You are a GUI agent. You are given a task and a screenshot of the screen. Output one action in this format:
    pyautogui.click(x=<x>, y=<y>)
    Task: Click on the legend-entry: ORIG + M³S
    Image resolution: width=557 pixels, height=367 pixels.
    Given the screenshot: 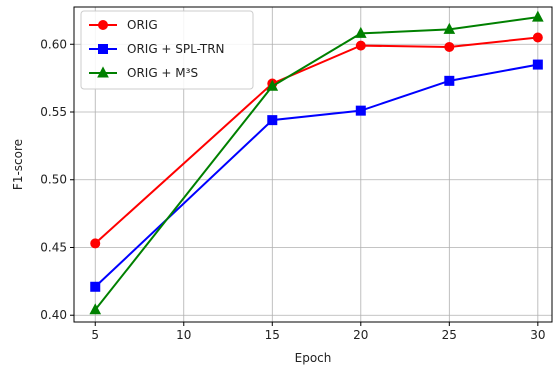 What is the action you would take?
    pyautogui.click(x=143, y=73)
    